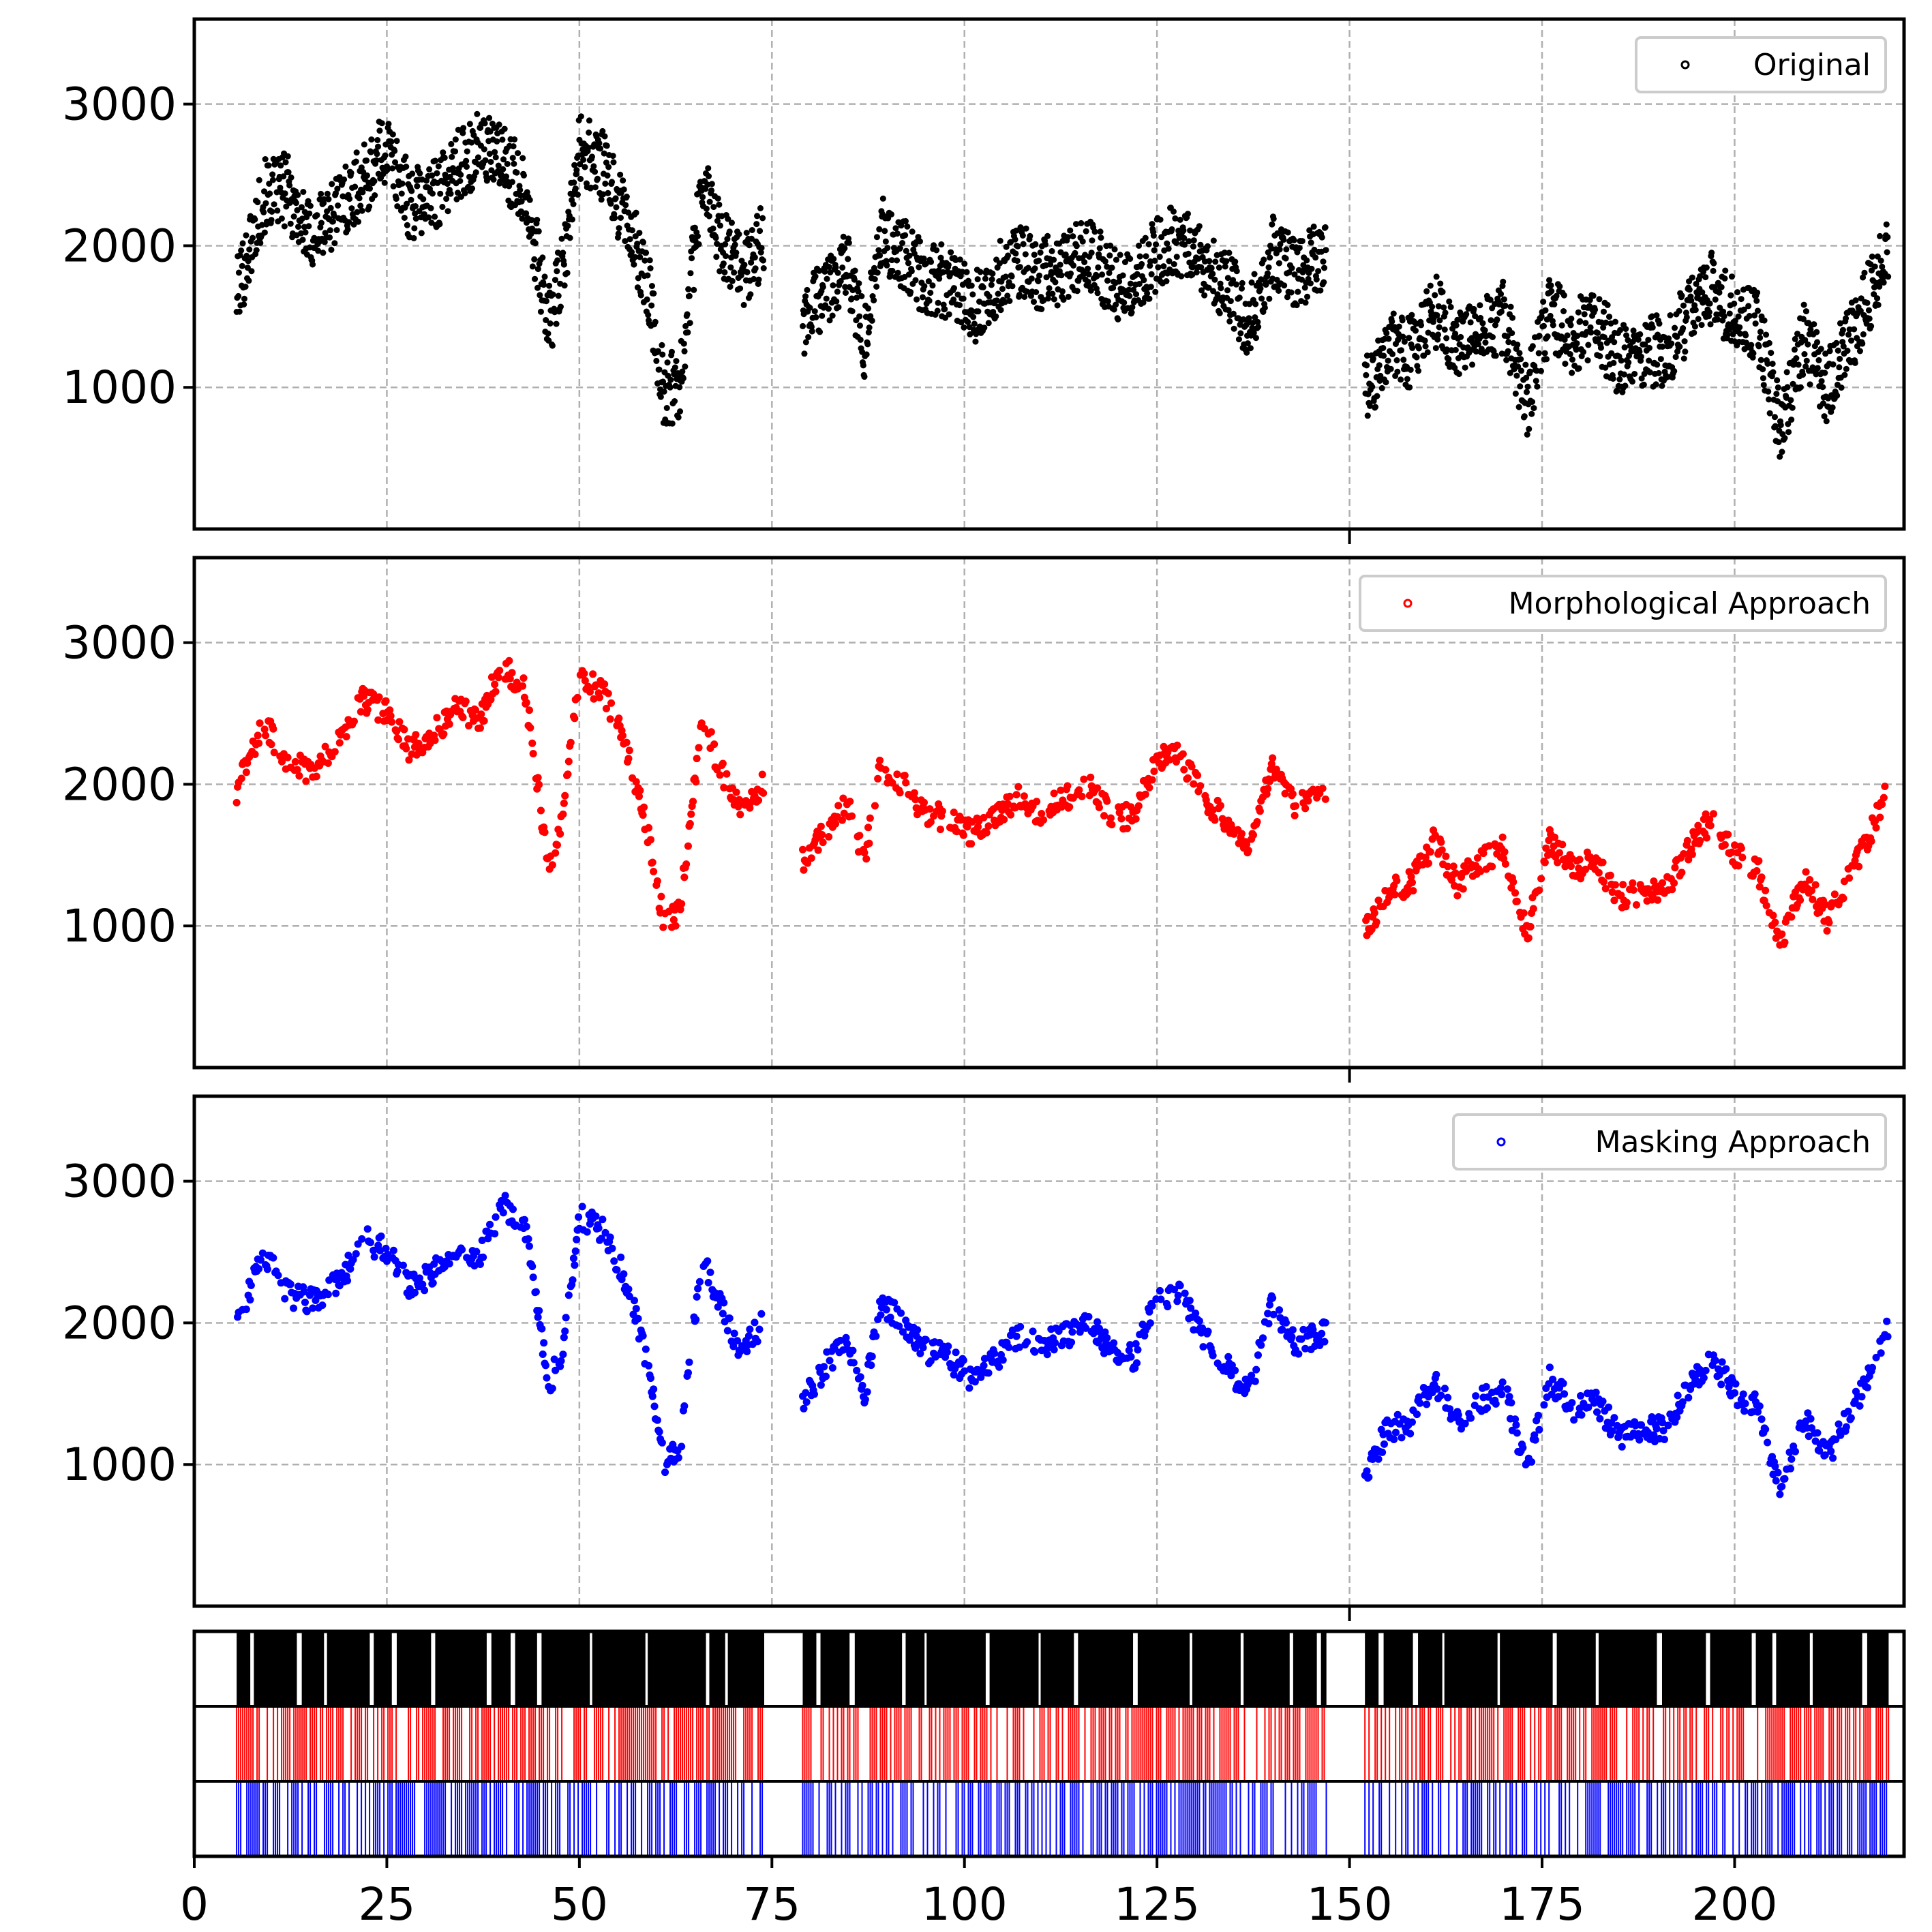 The height and width of the screenshot is (1932, 1932). Describe the element at coordinates (1157, 1905) in the screenshot. I see `x-tick-label: 125` at that location.